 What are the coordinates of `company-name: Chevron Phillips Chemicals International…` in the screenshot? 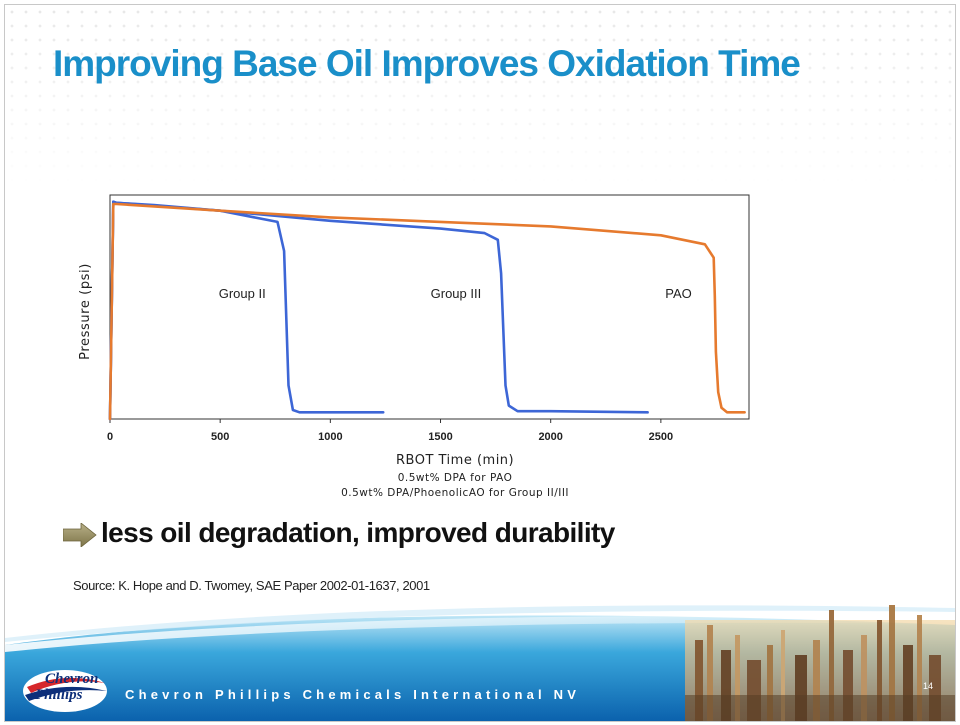 It's located at (353, 694).